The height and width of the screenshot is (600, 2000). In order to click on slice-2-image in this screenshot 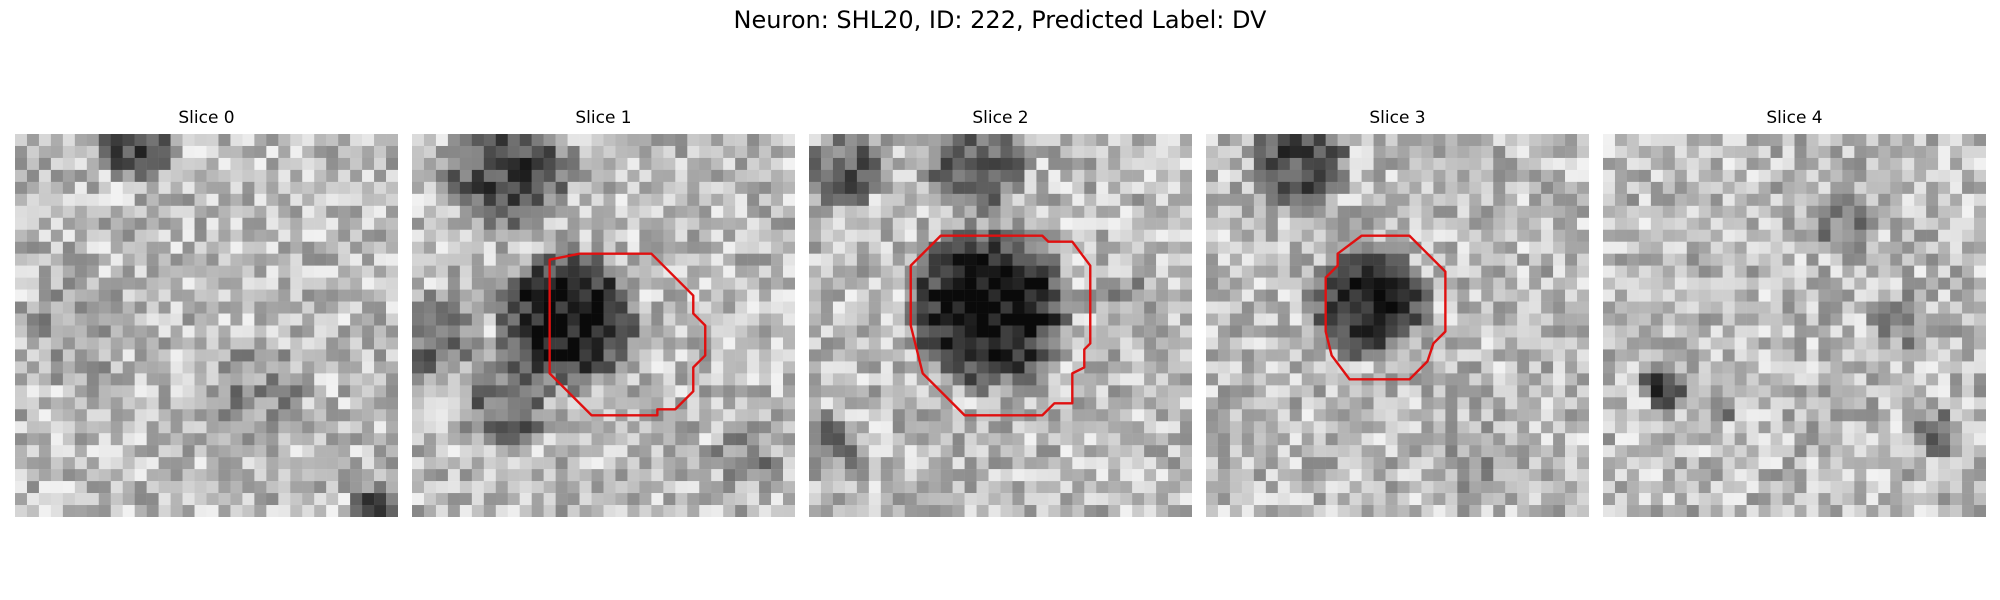, I will do `click(1000, 325)`.